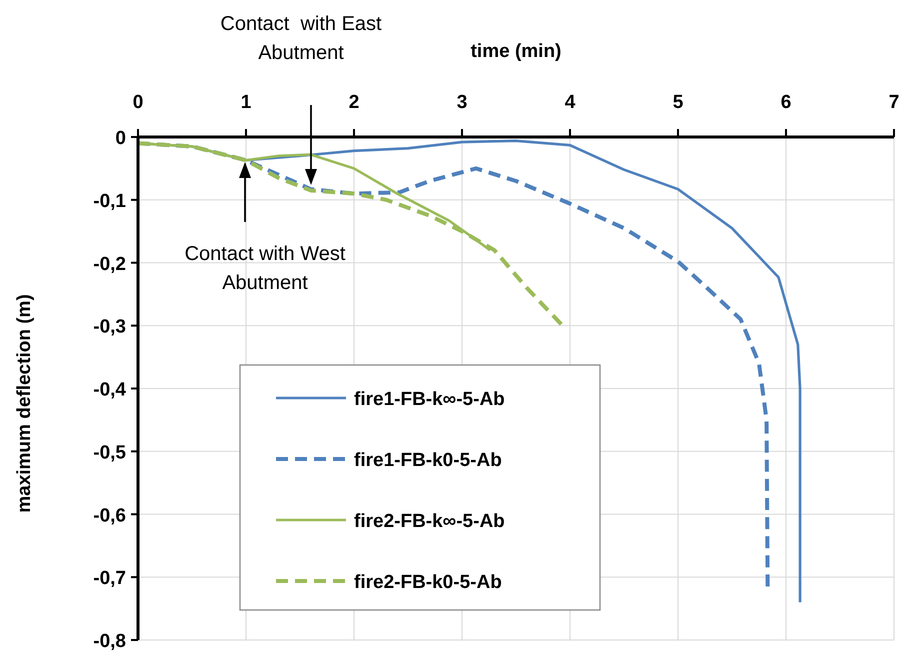  What do you see at coordinates (109, 264) in the screenshot?
I see `y-tick-label: -0,2` at bounding box center [109, 264].